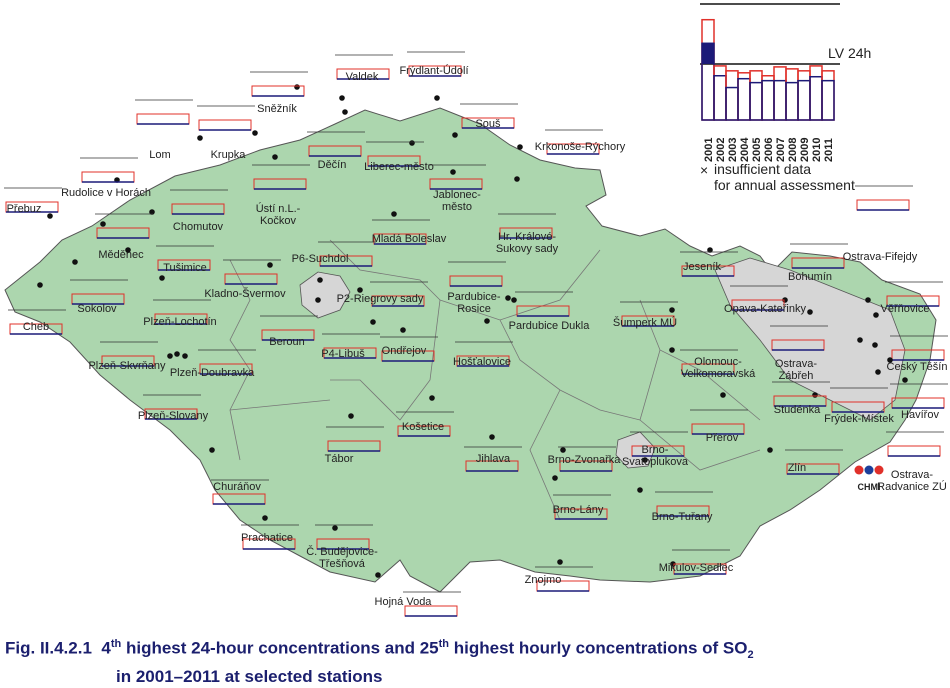  I want to click on station: Krupka, so click(227, 133).